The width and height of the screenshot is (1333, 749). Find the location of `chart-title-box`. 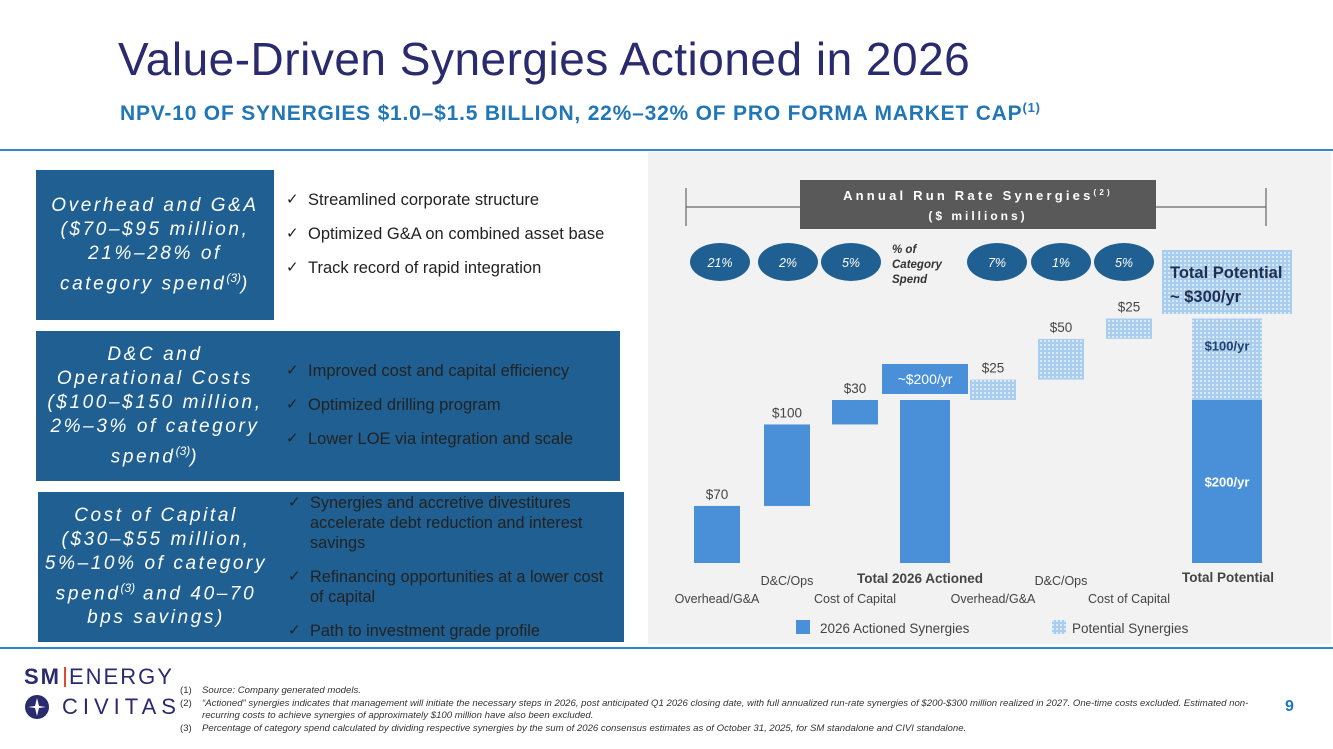

chart-title-box is located at coordinates (978, 204).